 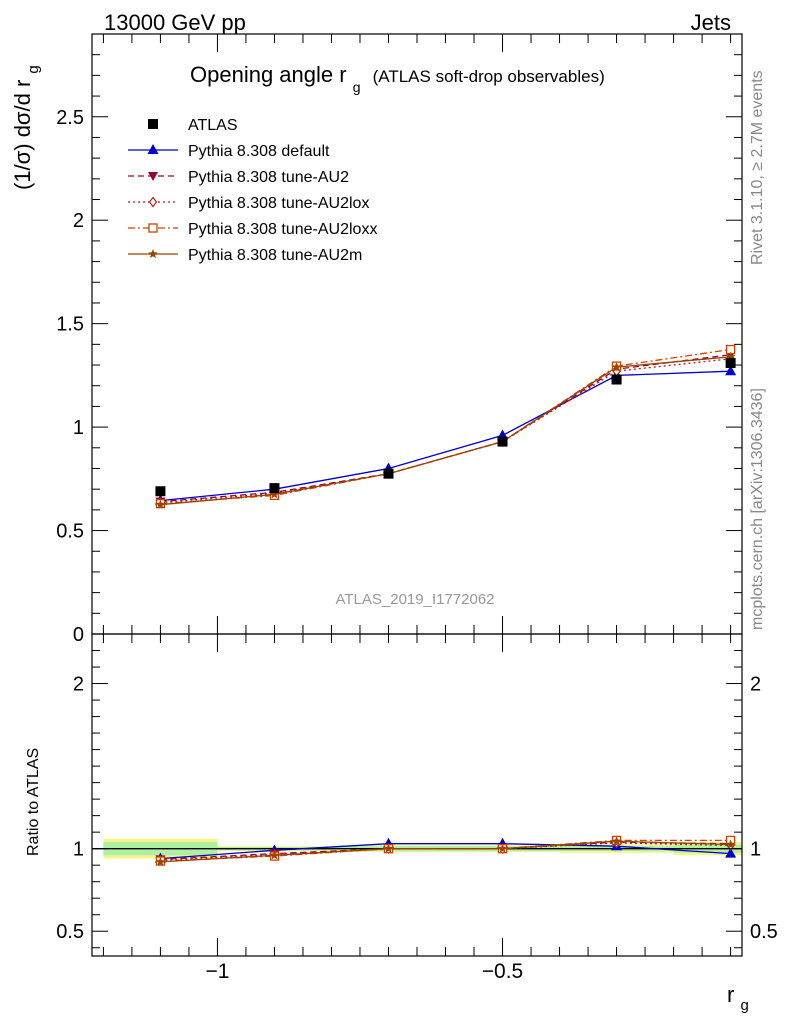 I want to click on main-line-au2loxx, so click(x=445, y=426).